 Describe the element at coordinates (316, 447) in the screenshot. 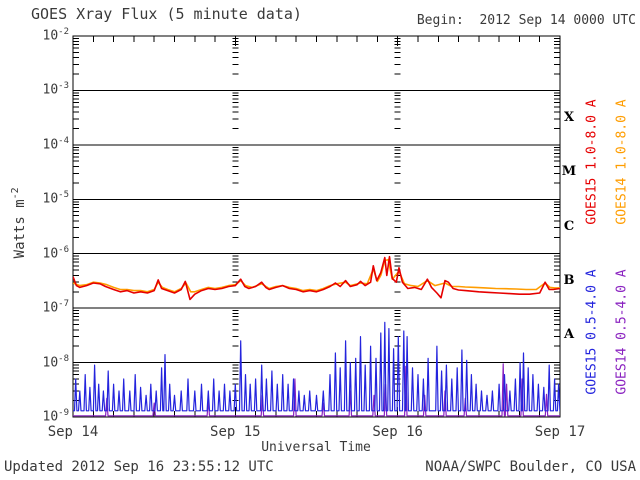

I see `x-axis-title: Universal Time` at that location.